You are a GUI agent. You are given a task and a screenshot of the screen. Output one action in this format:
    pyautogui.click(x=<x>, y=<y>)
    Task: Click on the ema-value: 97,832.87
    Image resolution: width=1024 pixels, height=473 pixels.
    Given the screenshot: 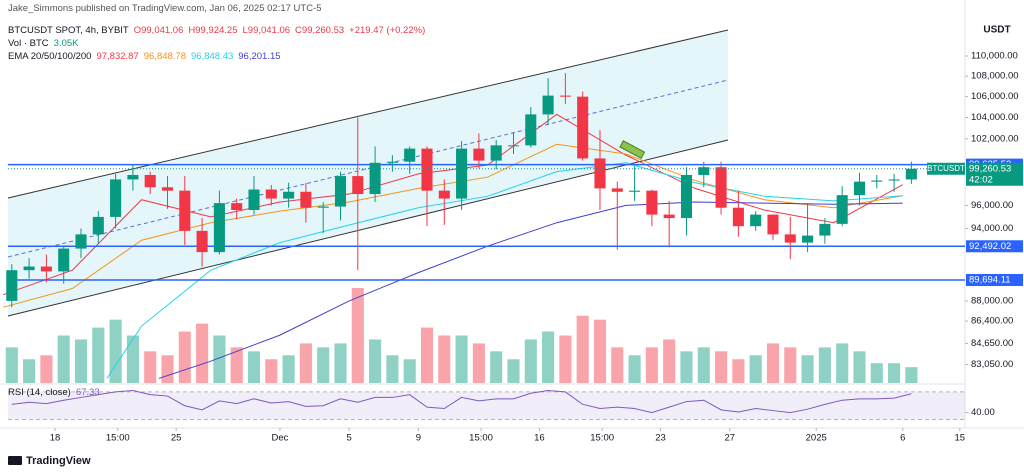 What is the action you would take?
    pyautogui.click(x=117, y=56)
    